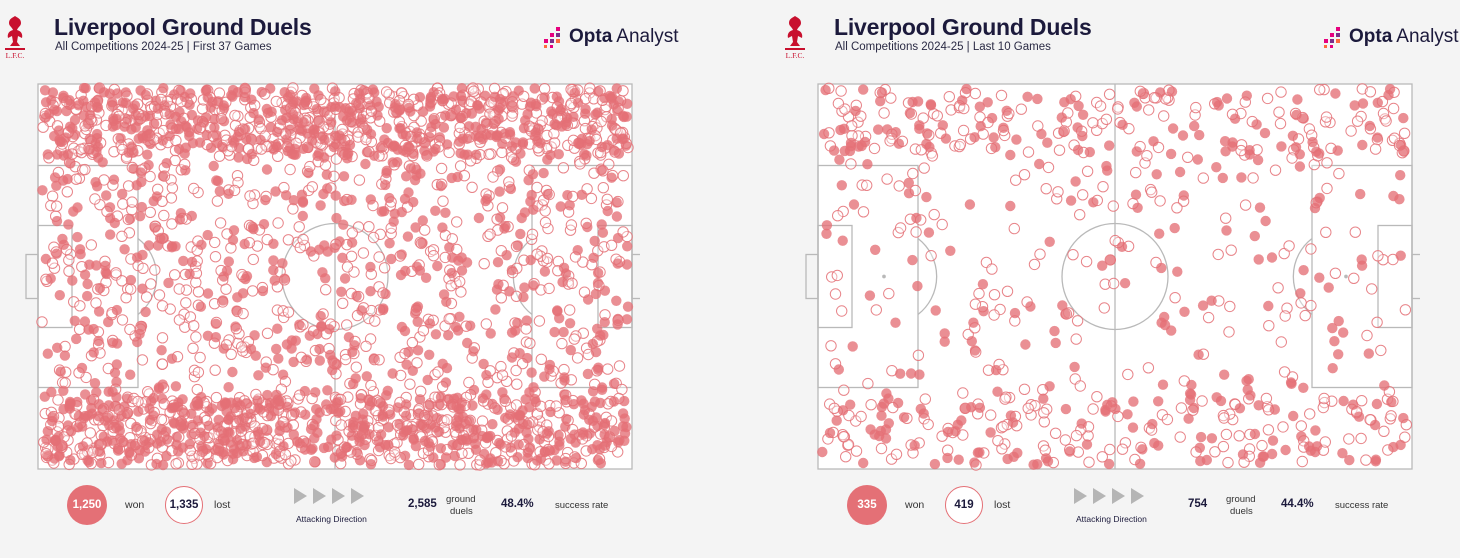 The width and height of the screenshot is (1460, 558). What do you see at coordinates (812, 276) in the screenshot?
I see `goal-left` at bounding box center [812, 276].